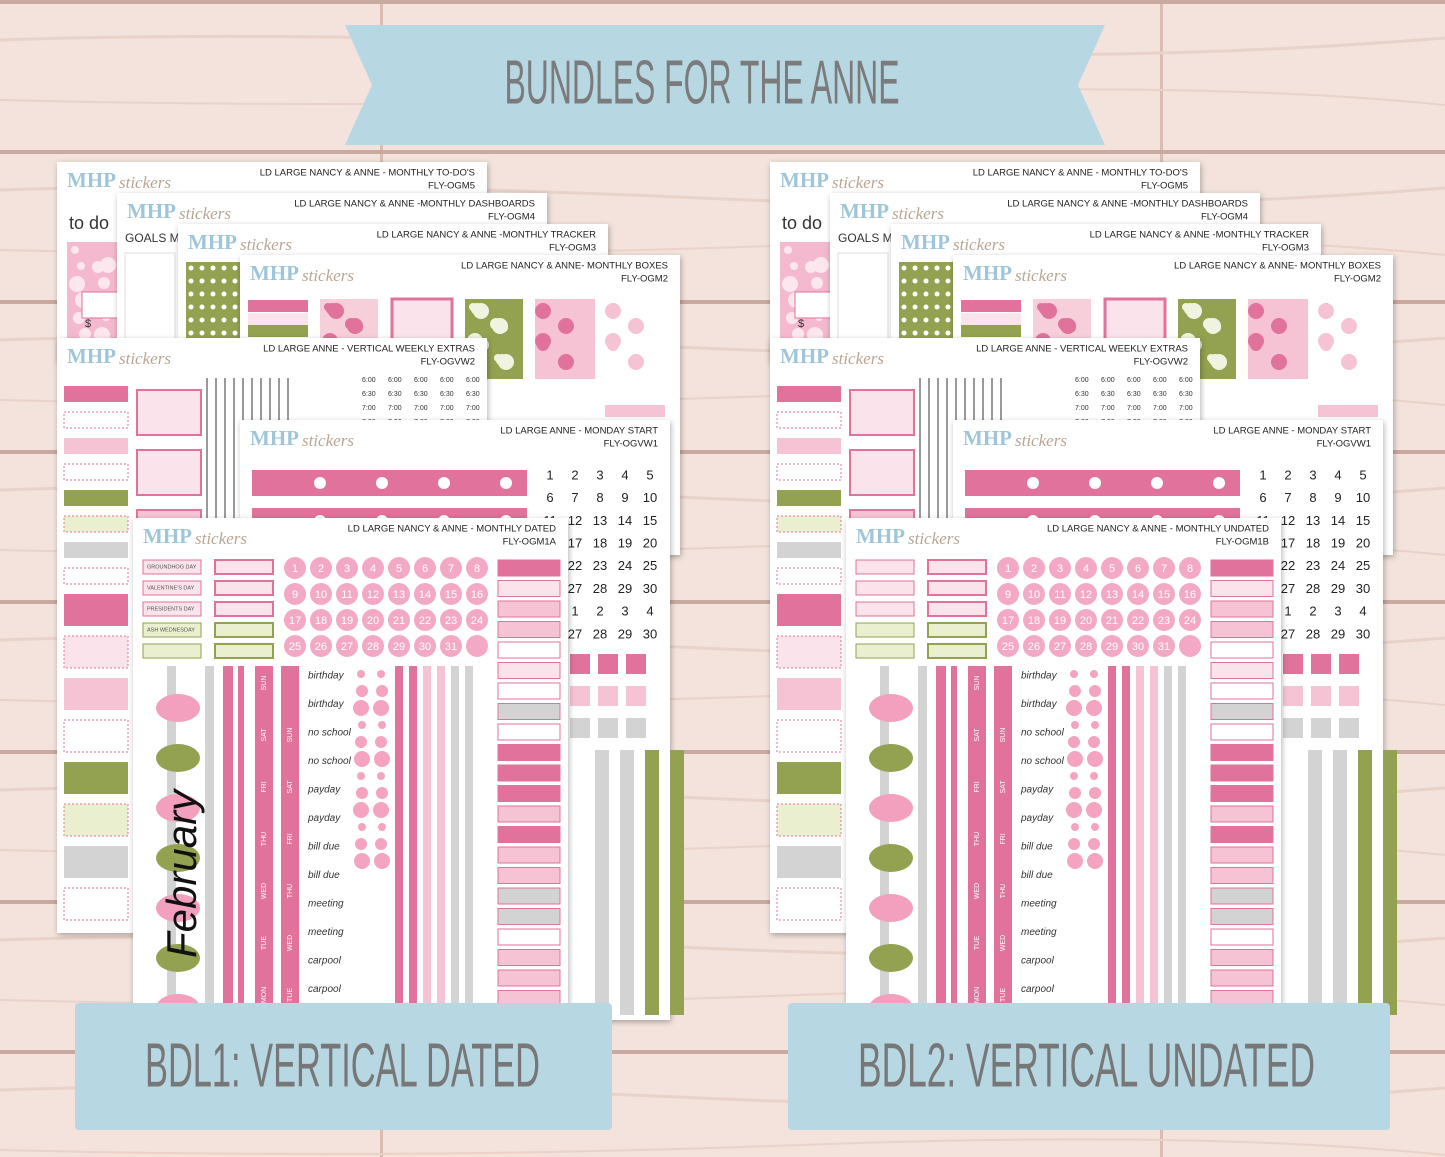 The width and height of the screenshot is (1445, 1157). Describe the element at coordinates (1039, 904) in the screenshot. I see `label: meeting` at that location.